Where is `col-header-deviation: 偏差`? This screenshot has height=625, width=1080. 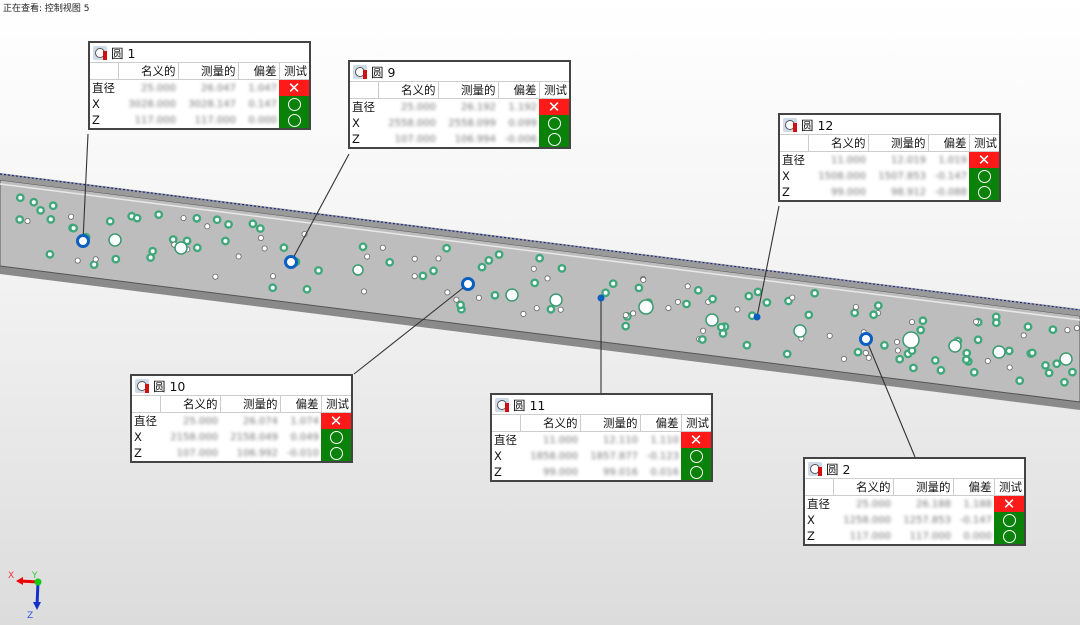
col-header-deviation: 偏差 is located at coordinates (973, 487).